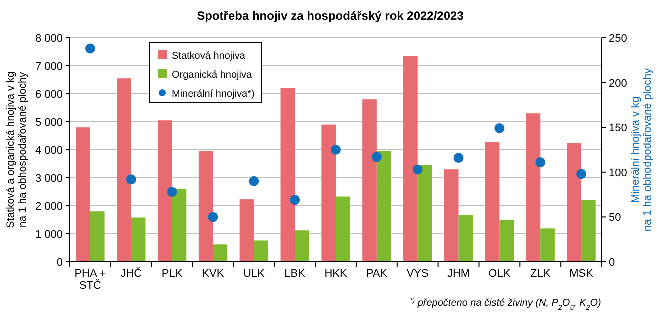 This screenshot has width=661, height=321. I want to click on x-tick-label: HKK, so click(336, 274).